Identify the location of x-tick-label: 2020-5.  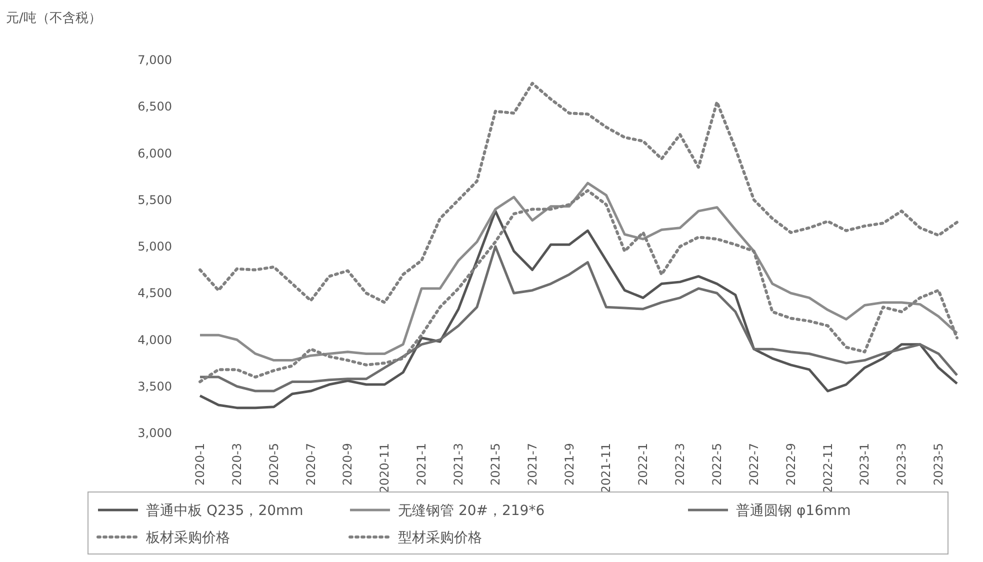
(273, 464).